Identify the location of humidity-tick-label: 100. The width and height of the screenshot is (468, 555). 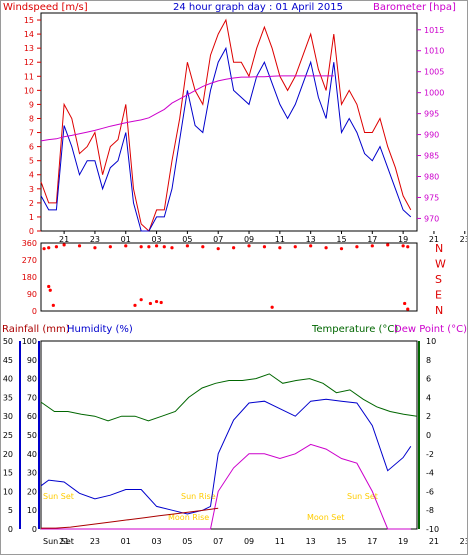
(29, 341).